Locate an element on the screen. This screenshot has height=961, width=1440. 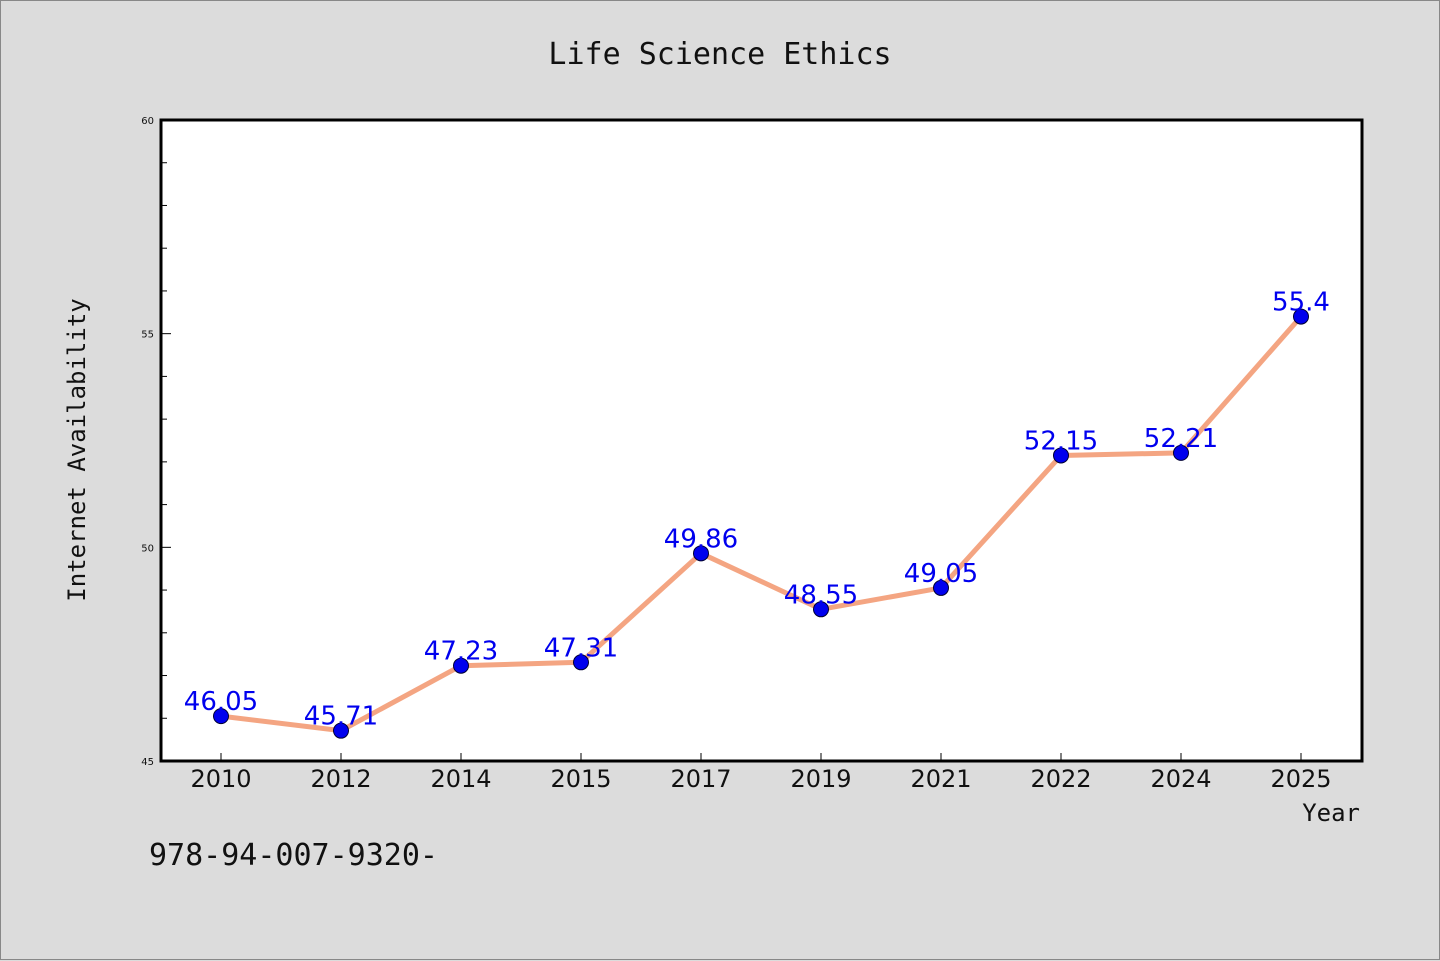
data-label: 52.21 is located at coordinates (1181, 439).